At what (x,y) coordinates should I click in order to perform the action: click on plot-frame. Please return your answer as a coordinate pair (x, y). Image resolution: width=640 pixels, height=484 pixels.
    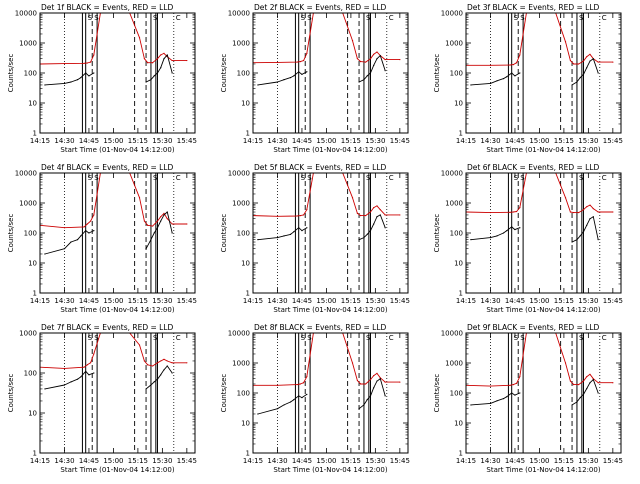
    Looking at the image, I should click on (543, 233).